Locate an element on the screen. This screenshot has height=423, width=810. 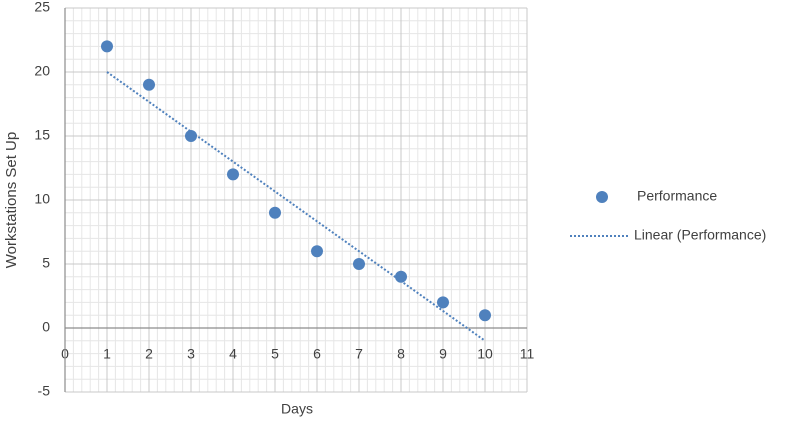
x-tick-label: 4 is located at coordinates (233, 354).